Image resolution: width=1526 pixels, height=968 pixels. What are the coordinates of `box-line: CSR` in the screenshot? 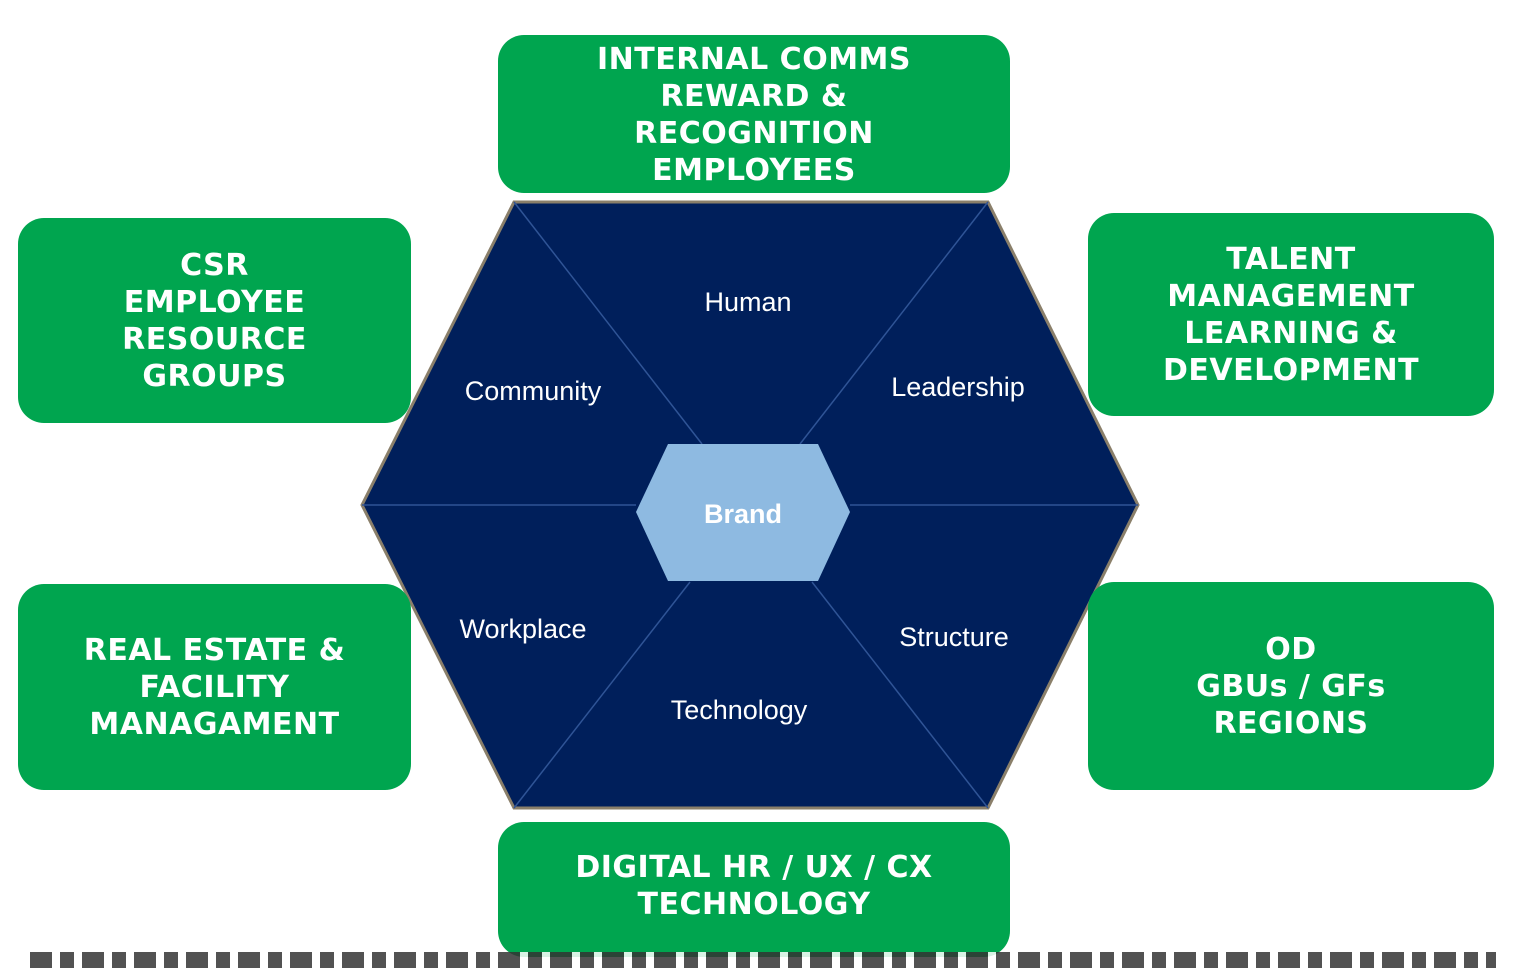 It's located at (214, 265).